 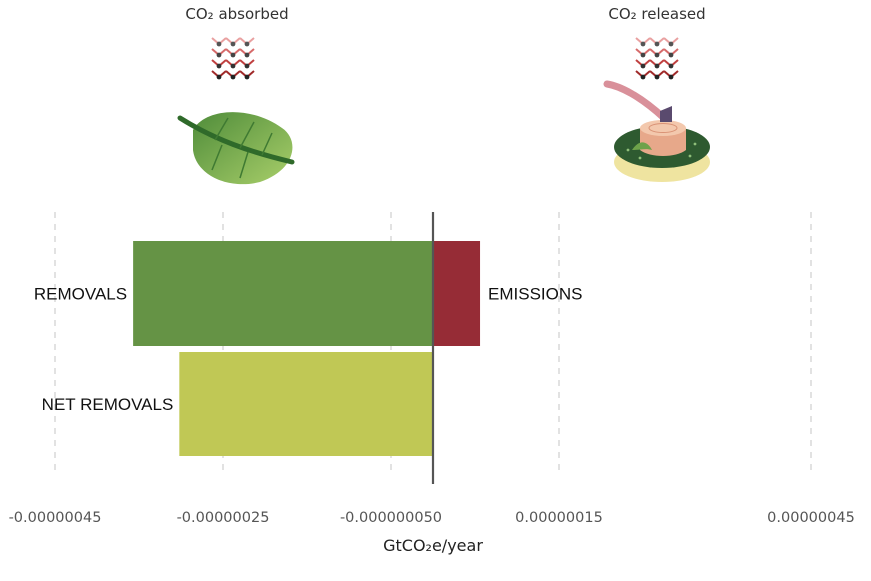 What do you see at coordinates (233, 58) in the screenshot?
I see `co2-molecules-left-icon` at bounding box center [233, 58].